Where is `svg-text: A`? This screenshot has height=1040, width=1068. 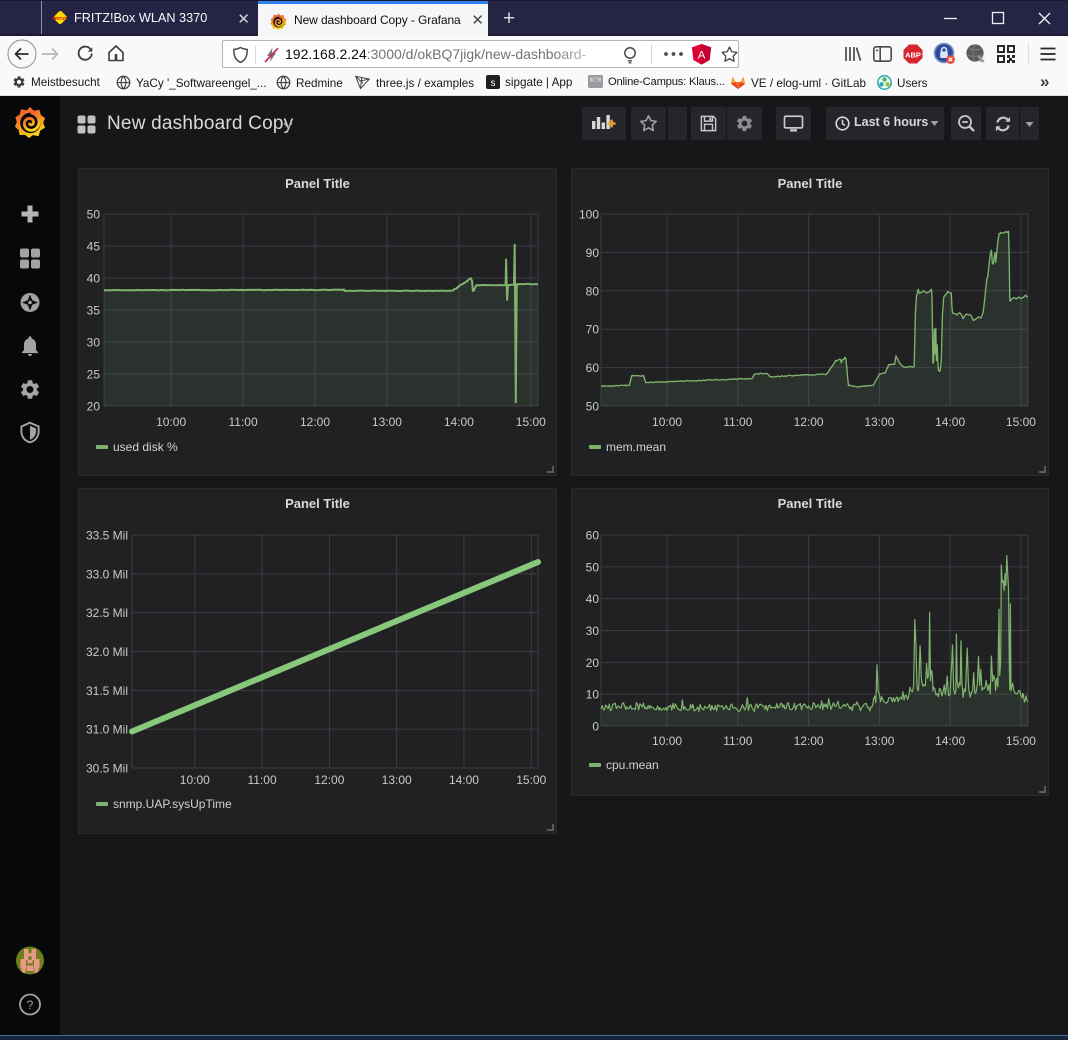 svg-text: A is located at coordinates (702, 55).